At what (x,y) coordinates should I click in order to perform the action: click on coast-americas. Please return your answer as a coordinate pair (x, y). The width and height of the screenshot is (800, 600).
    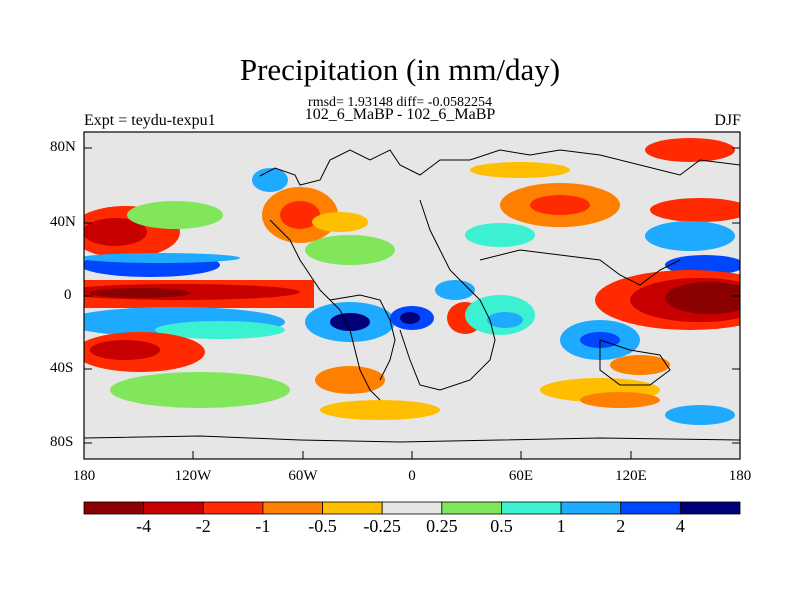
    Looking at the image, I should click on (325, 310).